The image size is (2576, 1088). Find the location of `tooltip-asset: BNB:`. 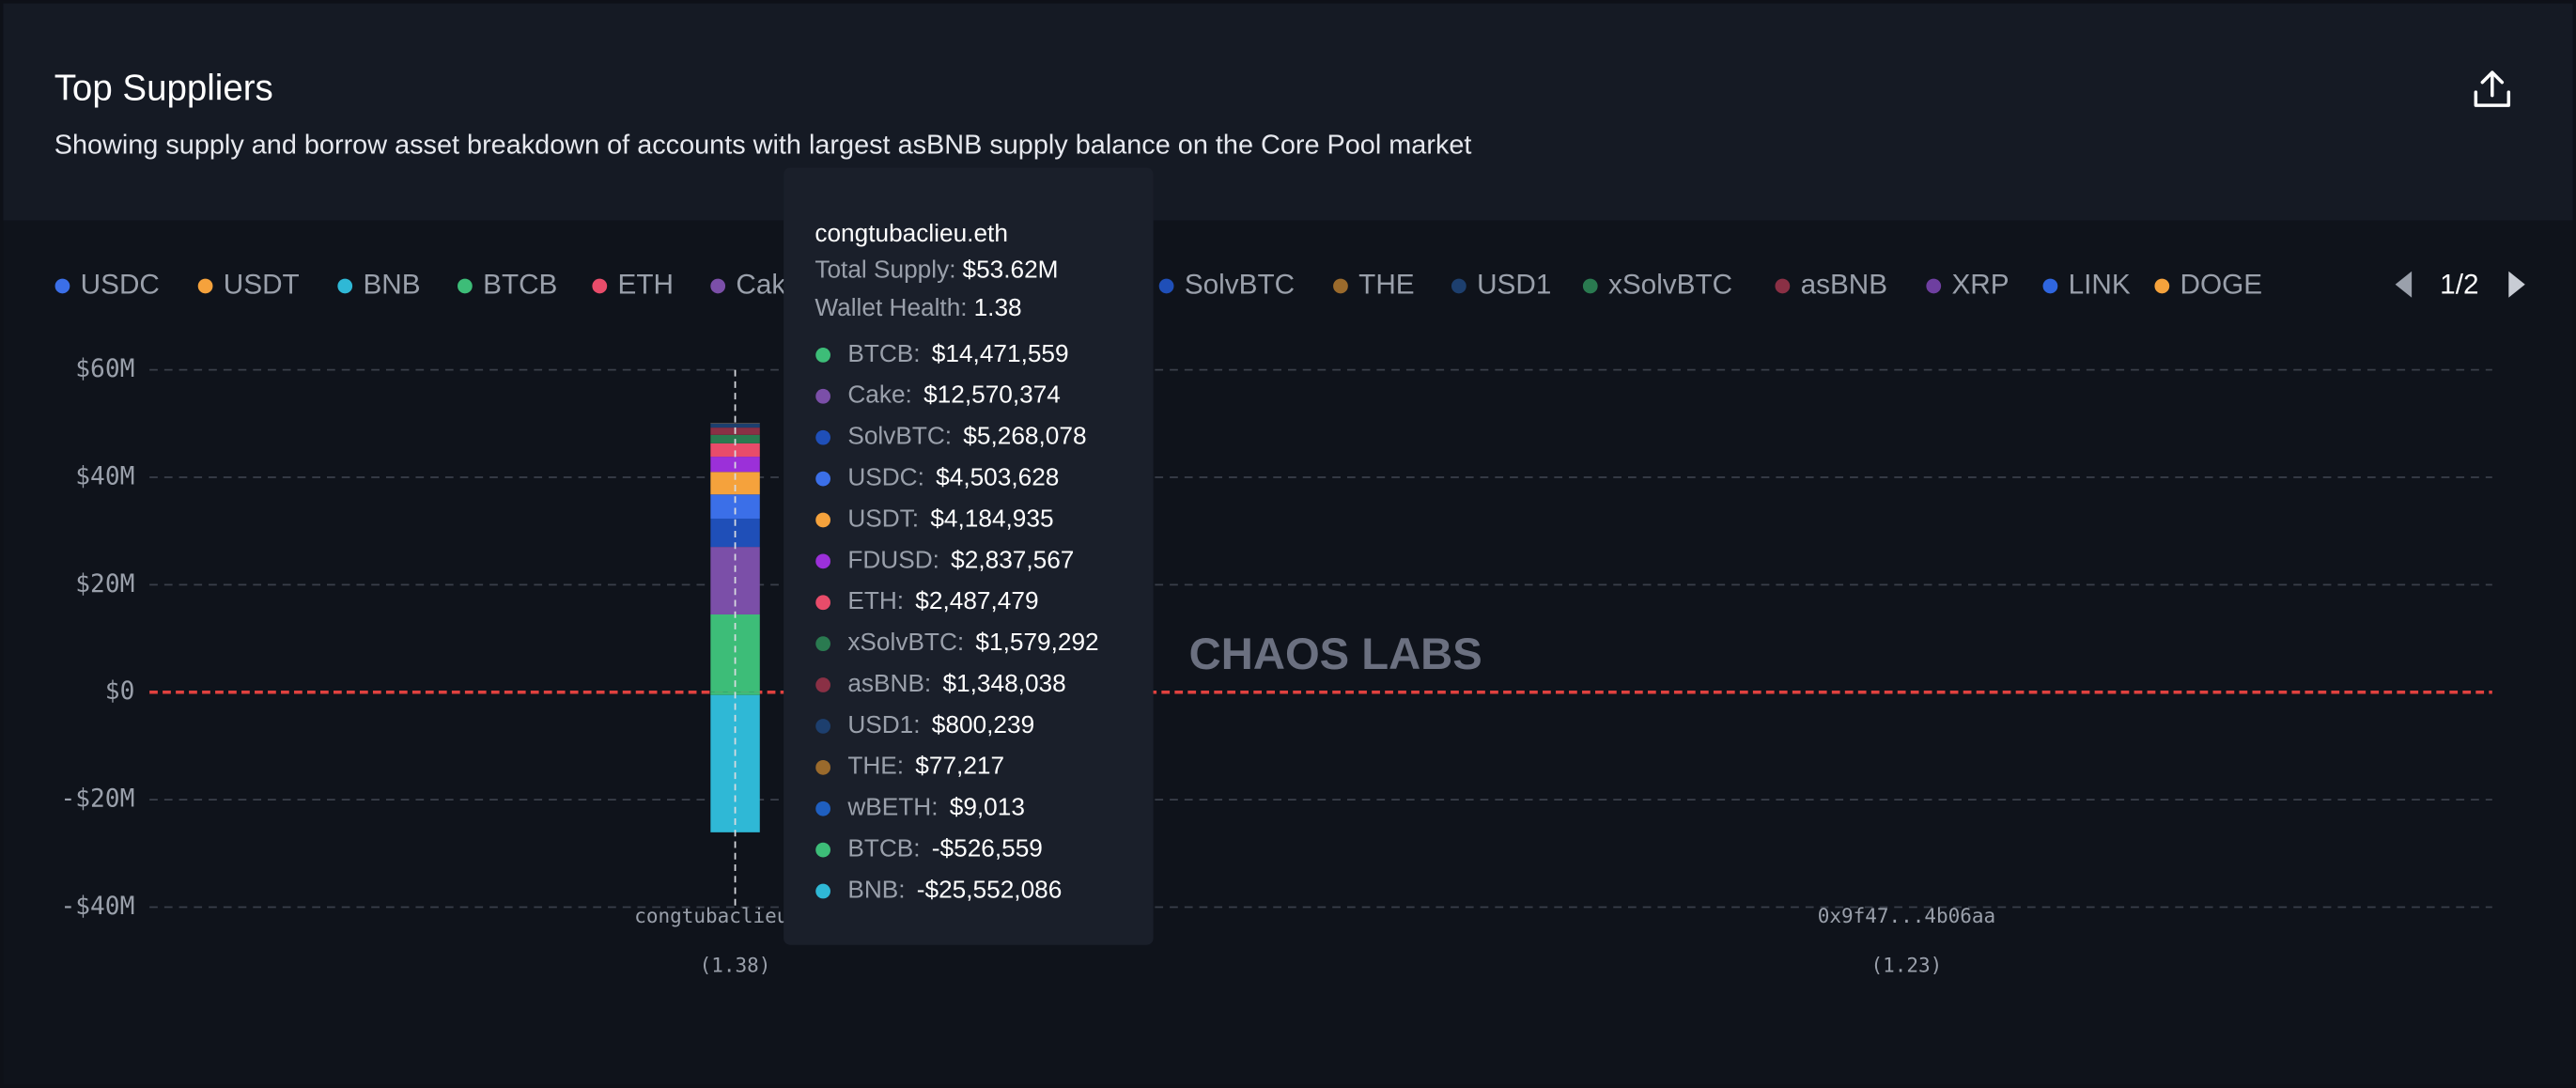

tooltip-asset: BNB: is located at coordinates (876, 889).